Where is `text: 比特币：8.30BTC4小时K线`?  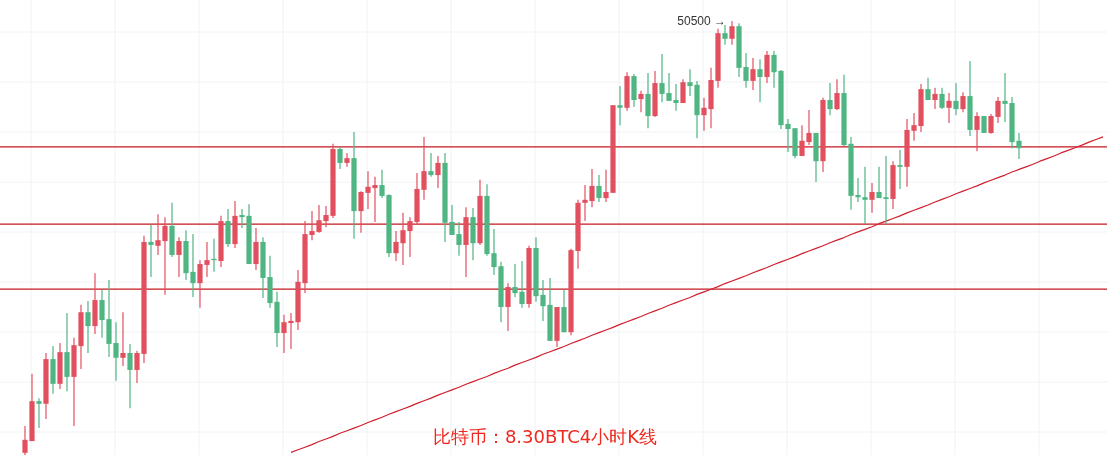 text: 比特币：8.30BTC4小时K线 is located at coordinates (545, 436).